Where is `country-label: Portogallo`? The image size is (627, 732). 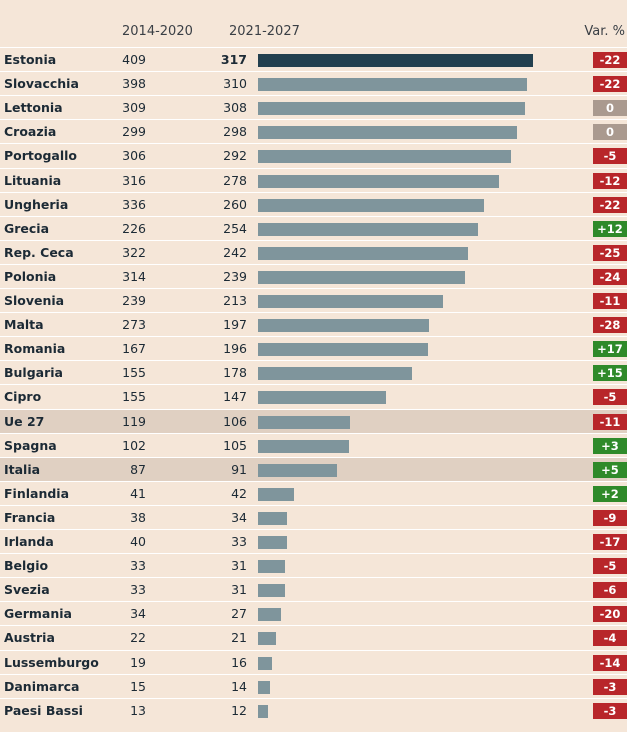
country-label: Portogallo is located at coordinates (41, 156).